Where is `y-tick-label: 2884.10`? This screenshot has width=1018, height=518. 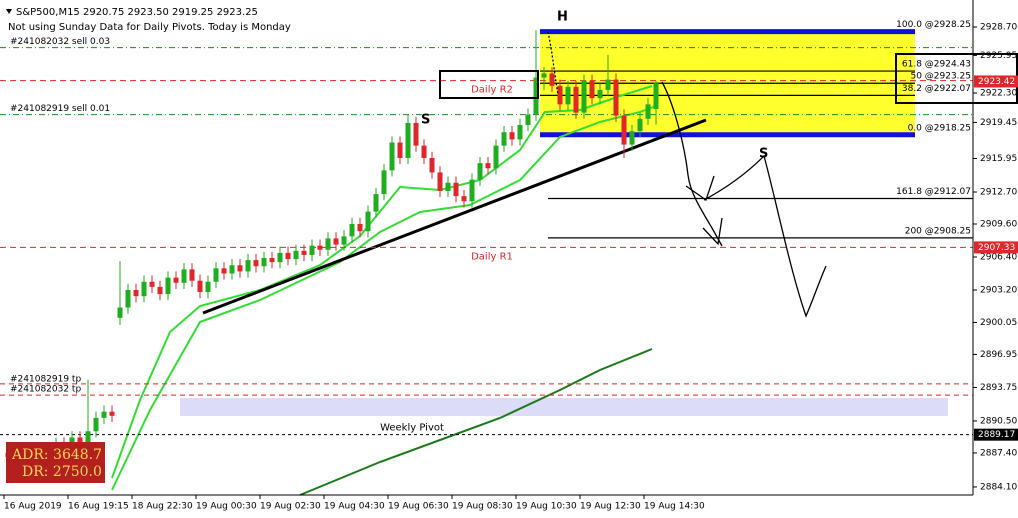 y-tick-label: 2884.10 is located at coordinates (998, 487).